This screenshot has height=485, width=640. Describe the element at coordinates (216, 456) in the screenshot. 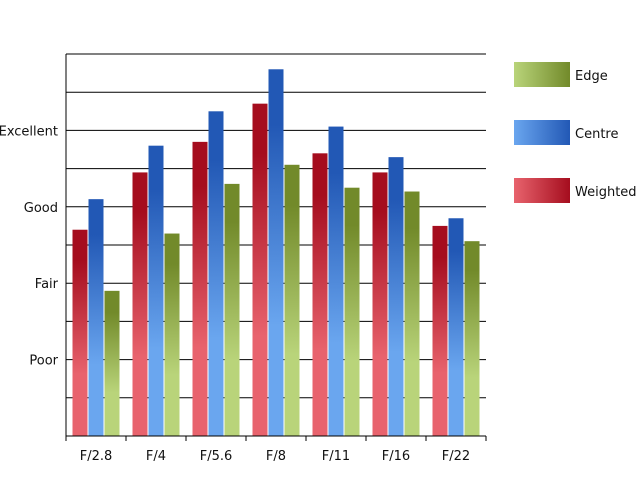

I see `x-tick-label-f-5-6: F/5.6` at that location.